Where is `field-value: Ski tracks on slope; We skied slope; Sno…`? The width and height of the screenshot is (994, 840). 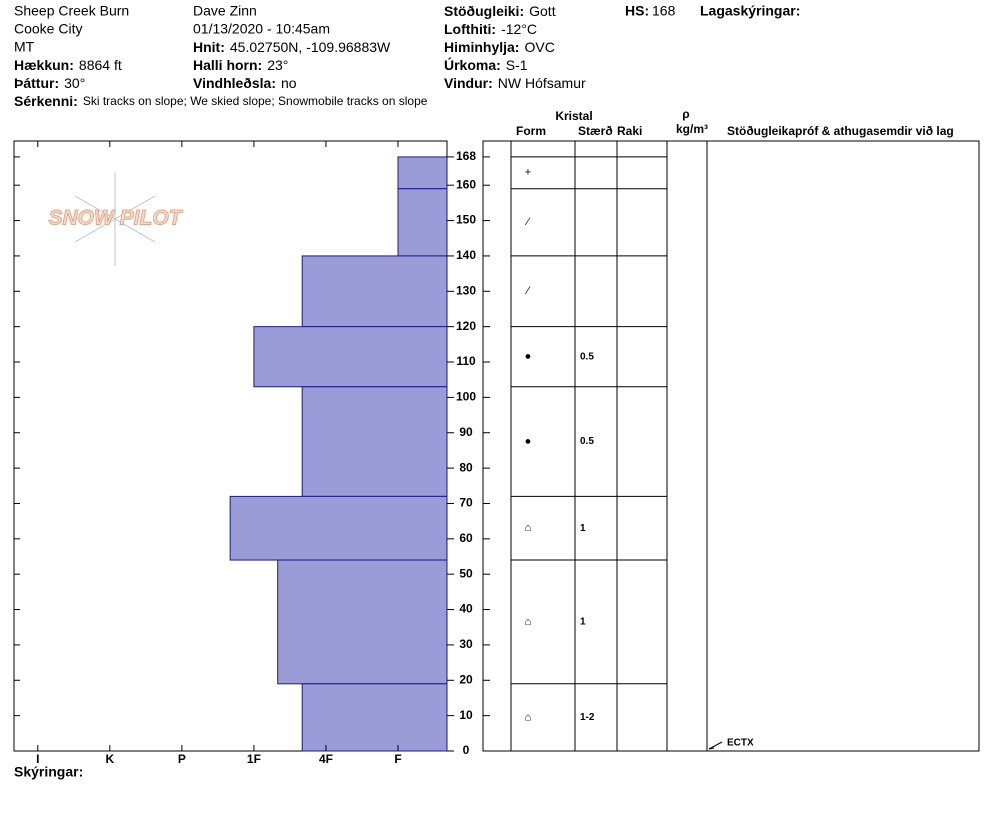
field-value: Ski tracks on slope; We skied slope; Sno… is located at coordinates (255, 101).